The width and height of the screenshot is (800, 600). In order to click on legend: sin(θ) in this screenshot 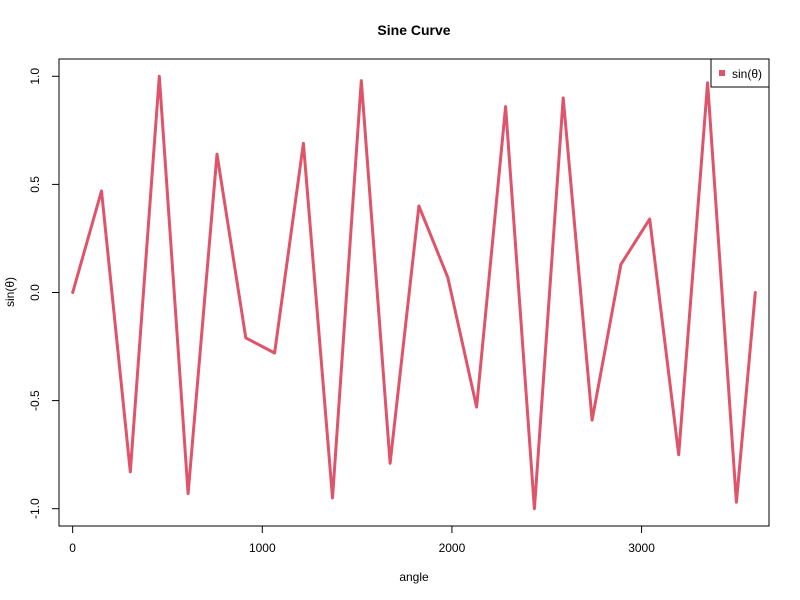, I will do `click(740, 73)`.